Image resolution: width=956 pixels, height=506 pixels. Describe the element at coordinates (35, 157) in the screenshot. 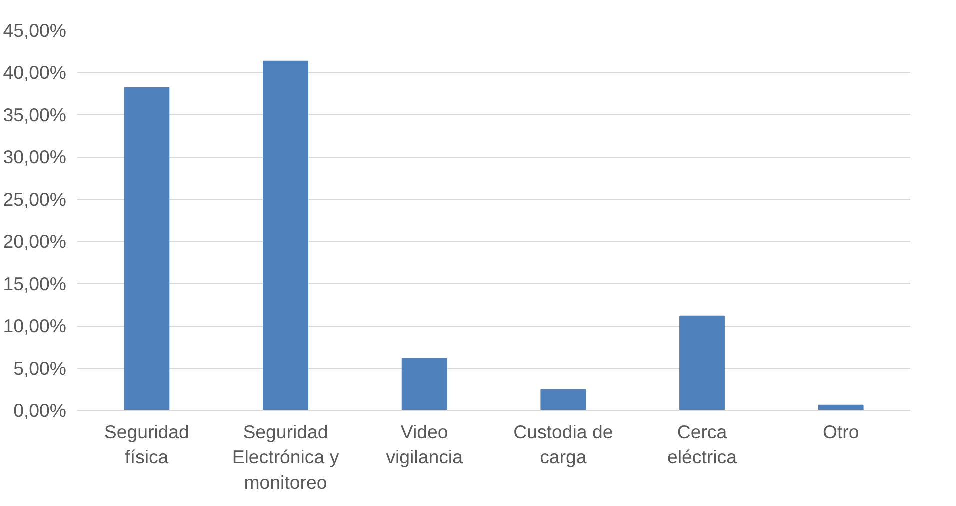

I see `y-tick-label: 30,00%` at that location.